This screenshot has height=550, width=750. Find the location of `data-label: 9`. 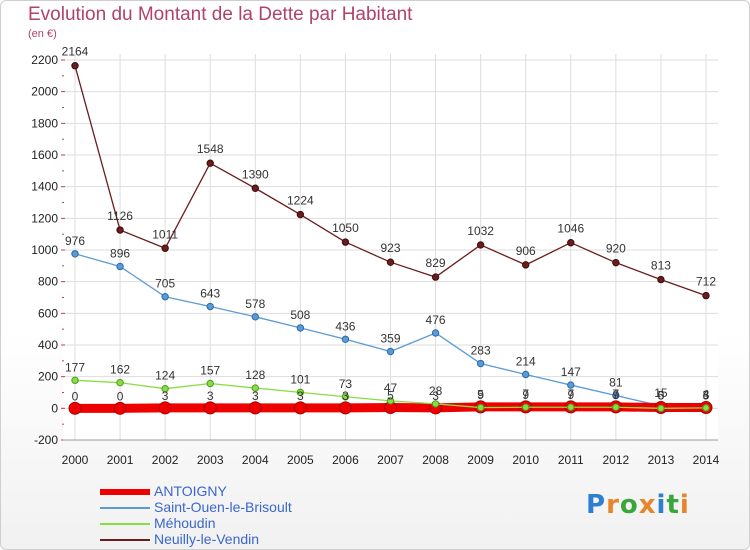

data-label: 9 is located at coordinates (616, 395).